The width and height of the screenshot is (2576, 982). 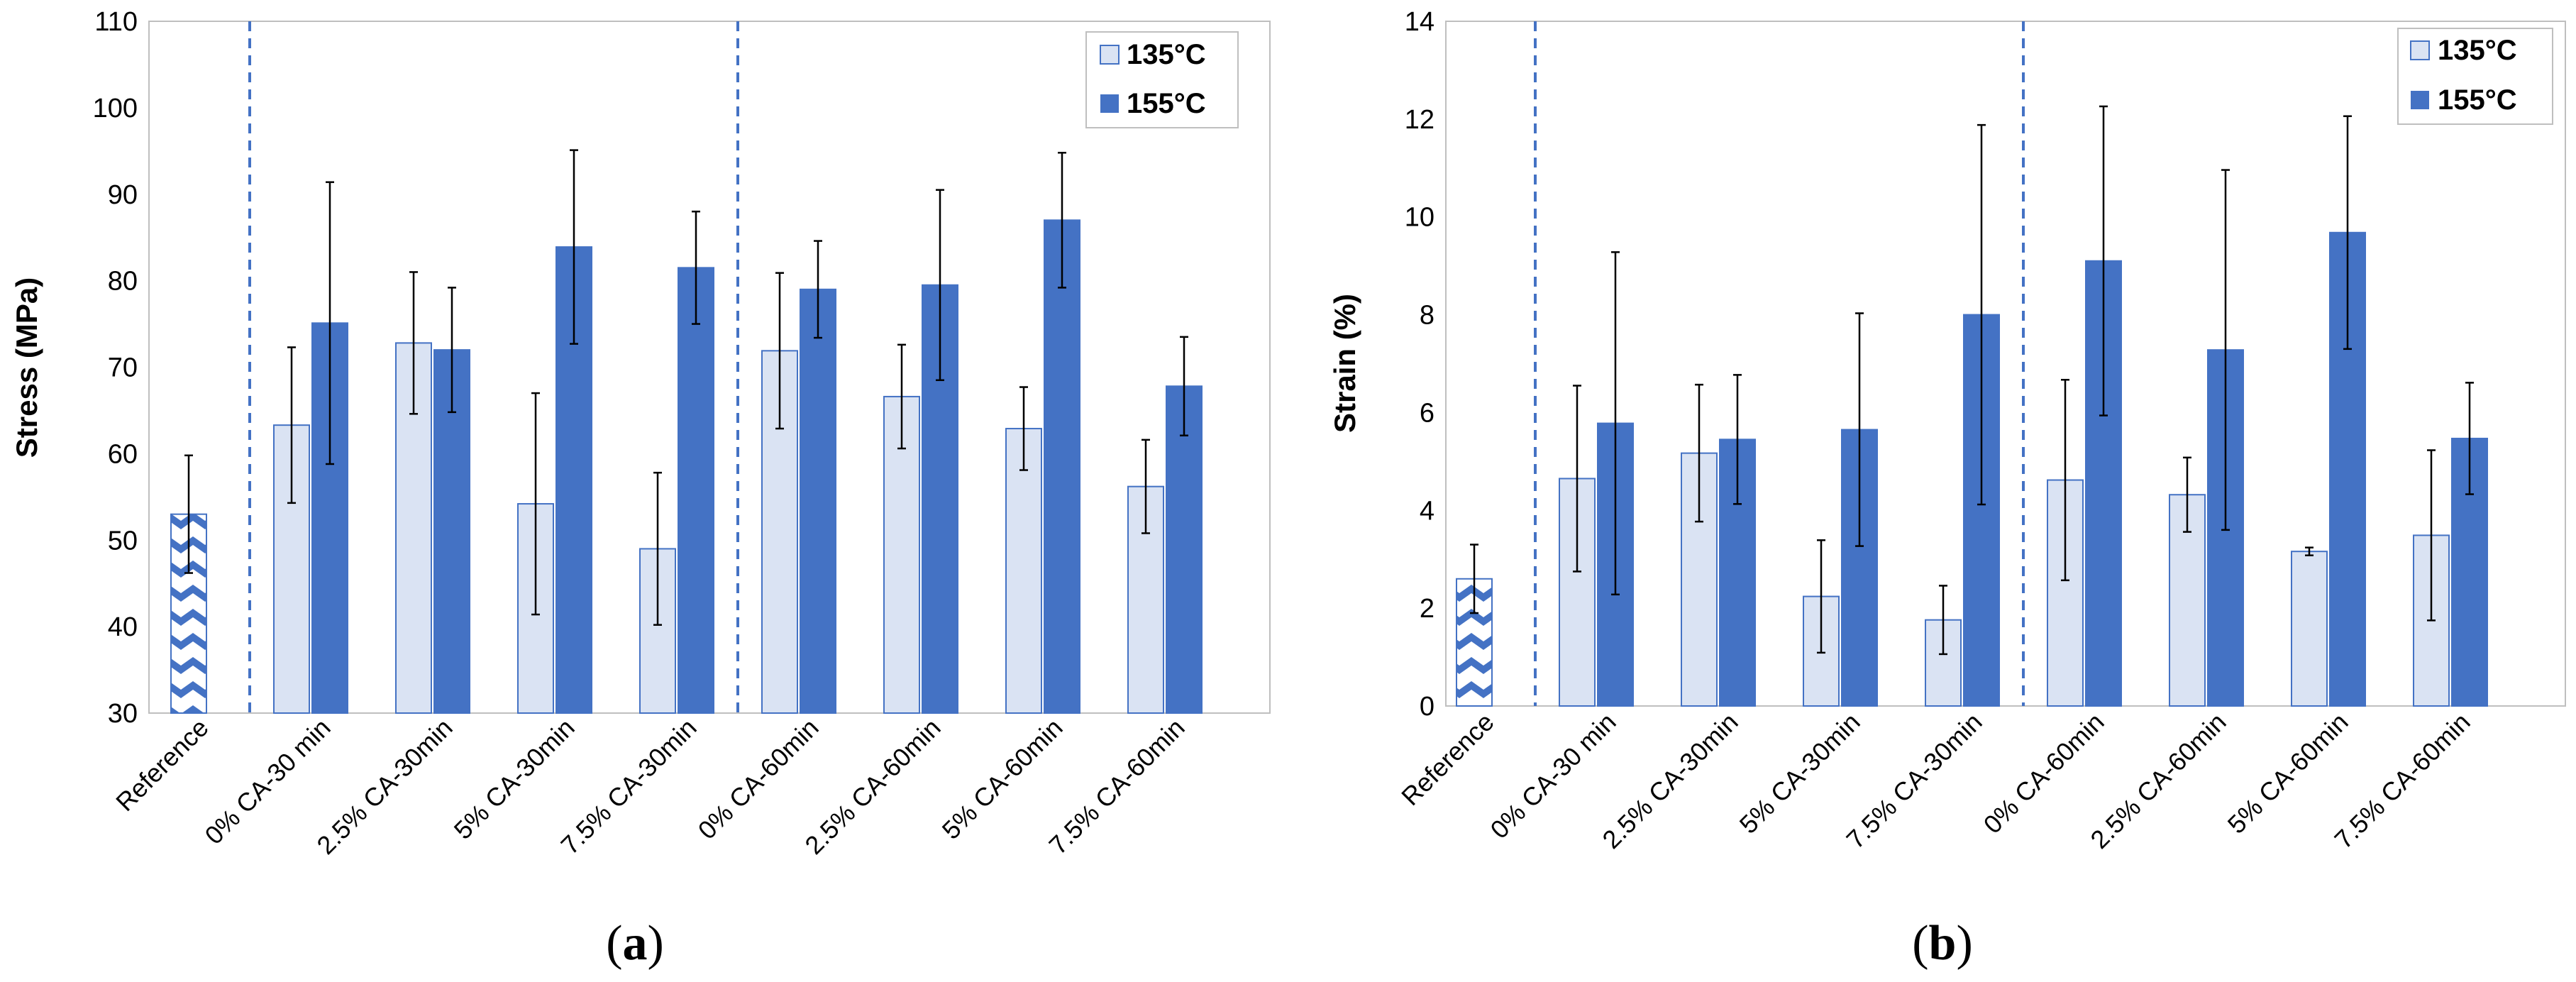 I want to click on y-tick-label: 30, so click(x=123, y=714).